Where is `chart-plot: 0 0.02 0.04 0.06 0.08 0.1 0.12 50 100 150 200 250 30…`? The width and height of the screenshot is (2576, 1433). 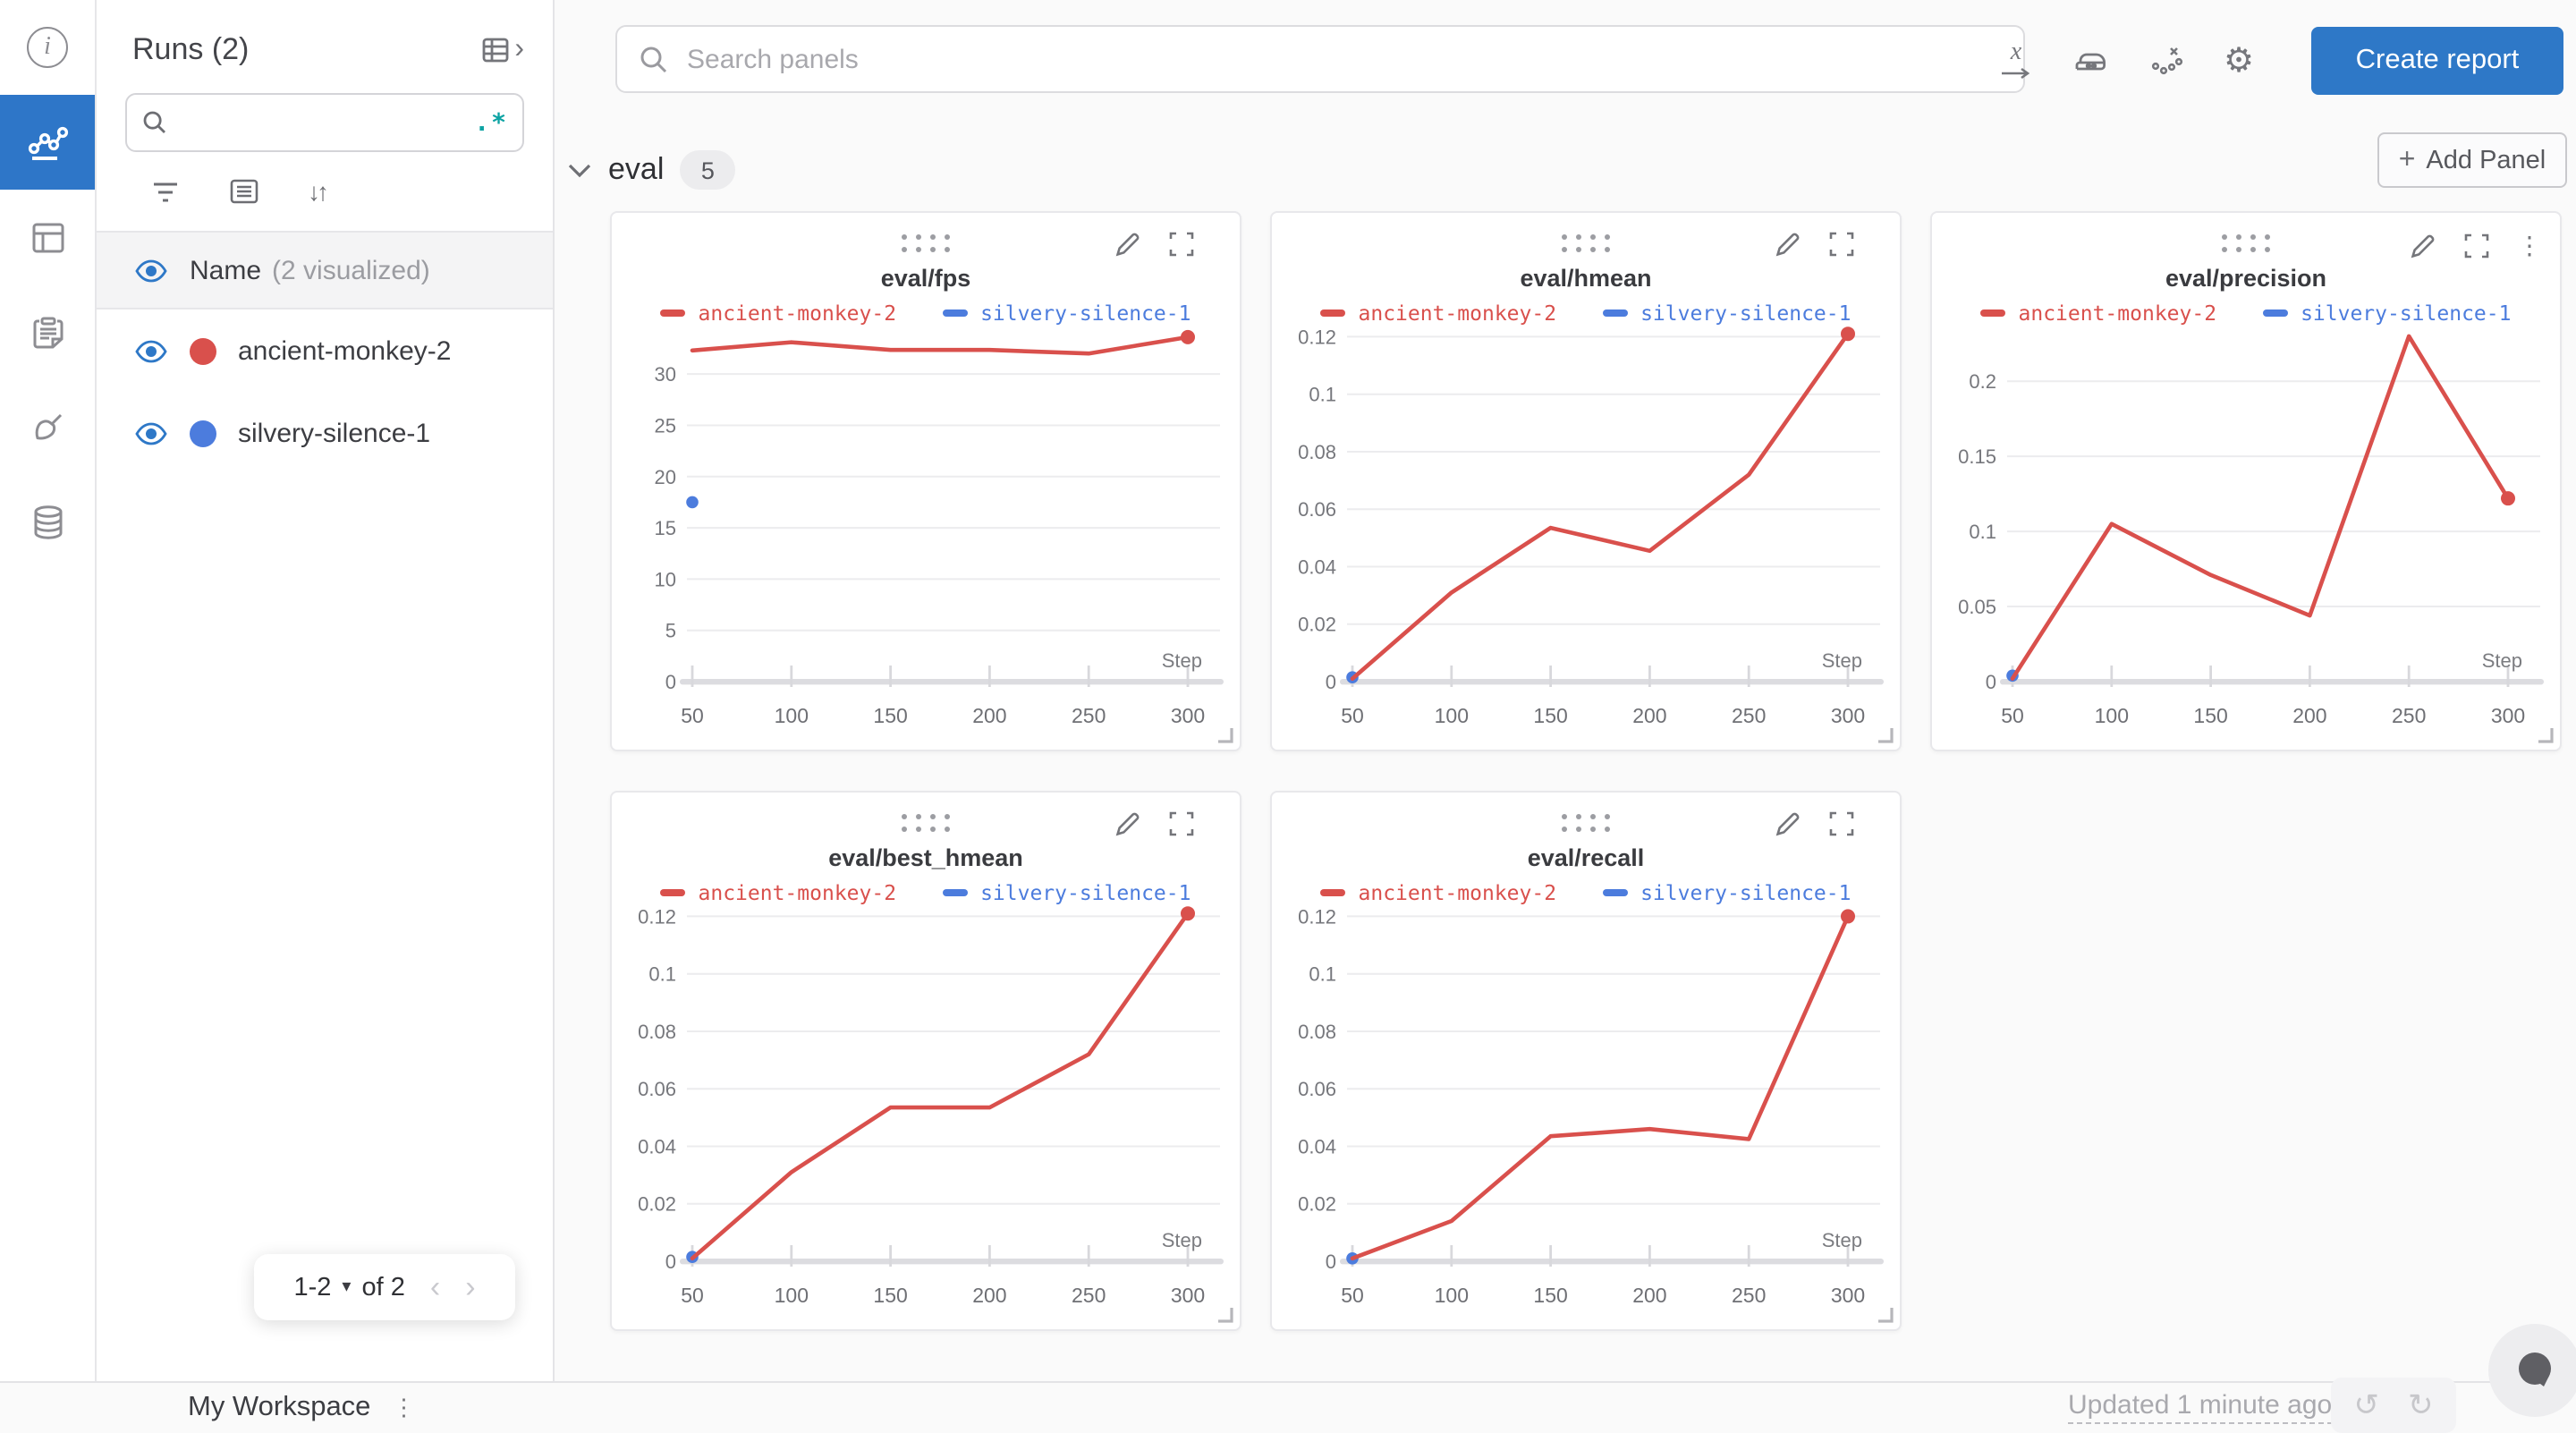
chart-plot: 0 0.02 0.04 0.06 0.08 0.1 0.12 50 100 150 200 250 30… is located at coordinates (1591, 1106).